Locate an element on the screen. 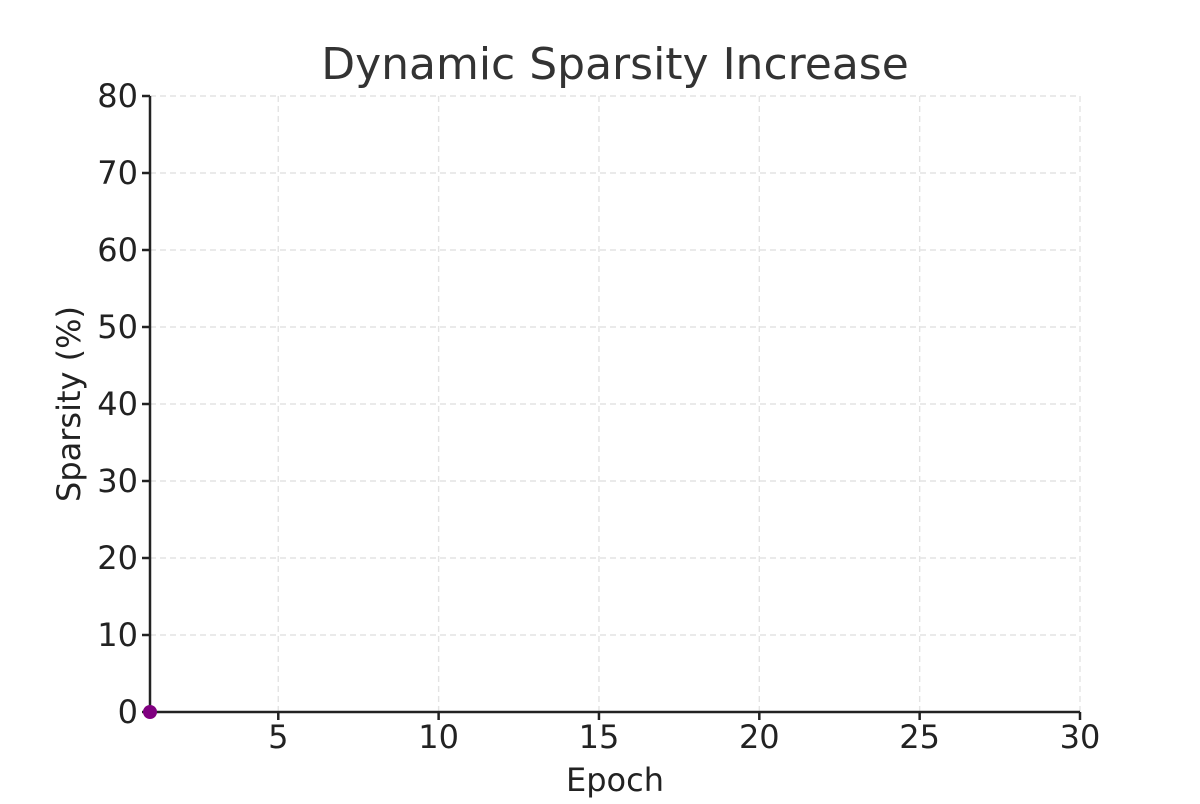 This screenshot has width=1200, height=804. y-tick-label: 80 is located at coordinates (117, 96).